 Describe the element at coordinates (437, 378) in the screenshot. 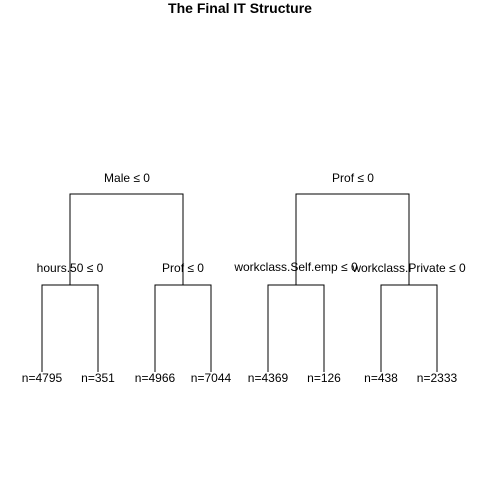

I see `leaf-label: n=2333` at that location.